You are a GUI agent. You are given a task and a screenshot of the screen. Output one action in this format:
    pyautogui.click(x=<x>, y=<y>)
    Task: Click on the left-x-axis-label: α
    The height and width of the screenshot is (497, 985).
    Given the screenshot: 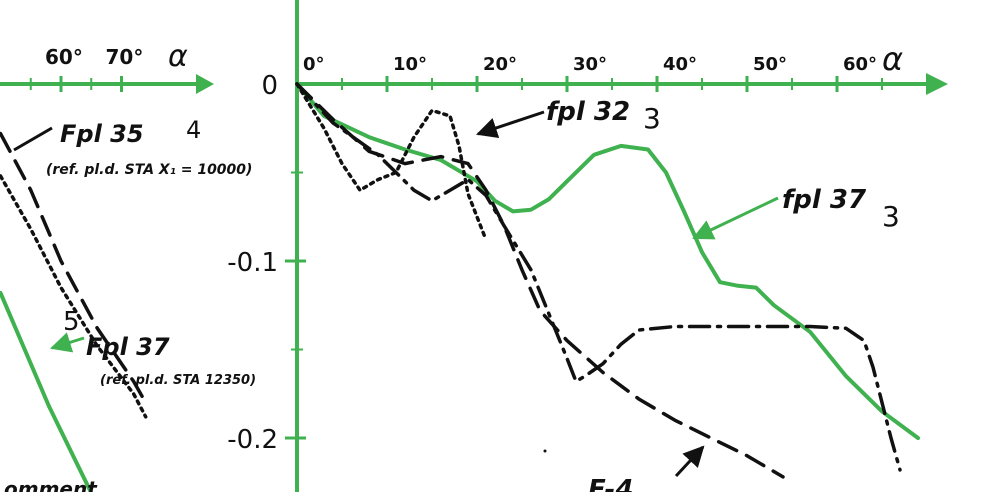 What is the action you would take?
    pyautogui.click(x=178, y=56)
    